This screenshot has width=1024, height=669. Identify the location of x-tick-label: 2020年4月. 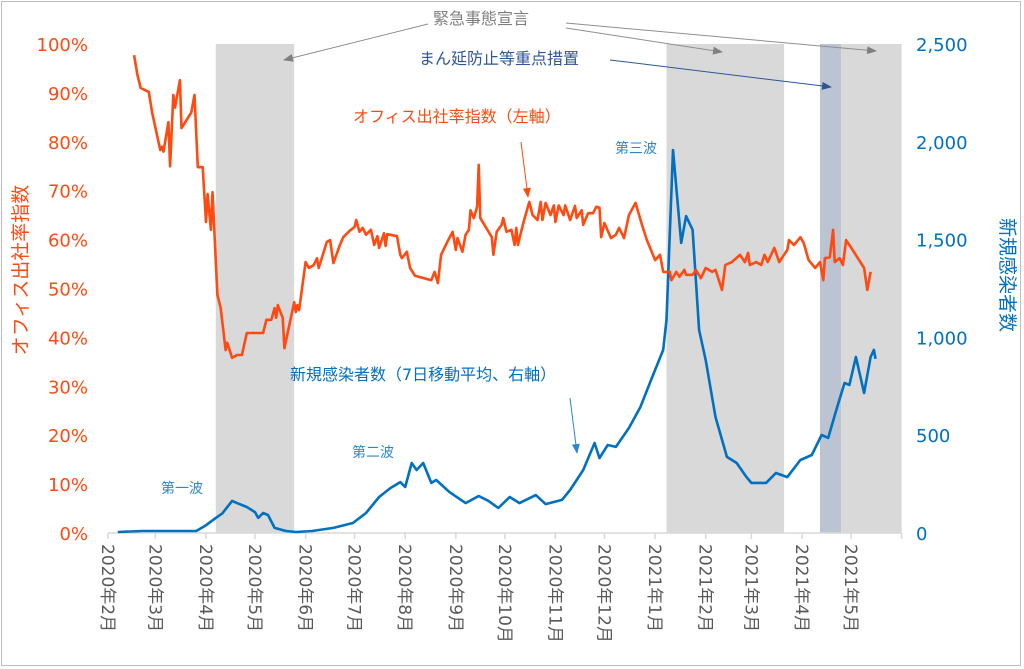
(205, 588).